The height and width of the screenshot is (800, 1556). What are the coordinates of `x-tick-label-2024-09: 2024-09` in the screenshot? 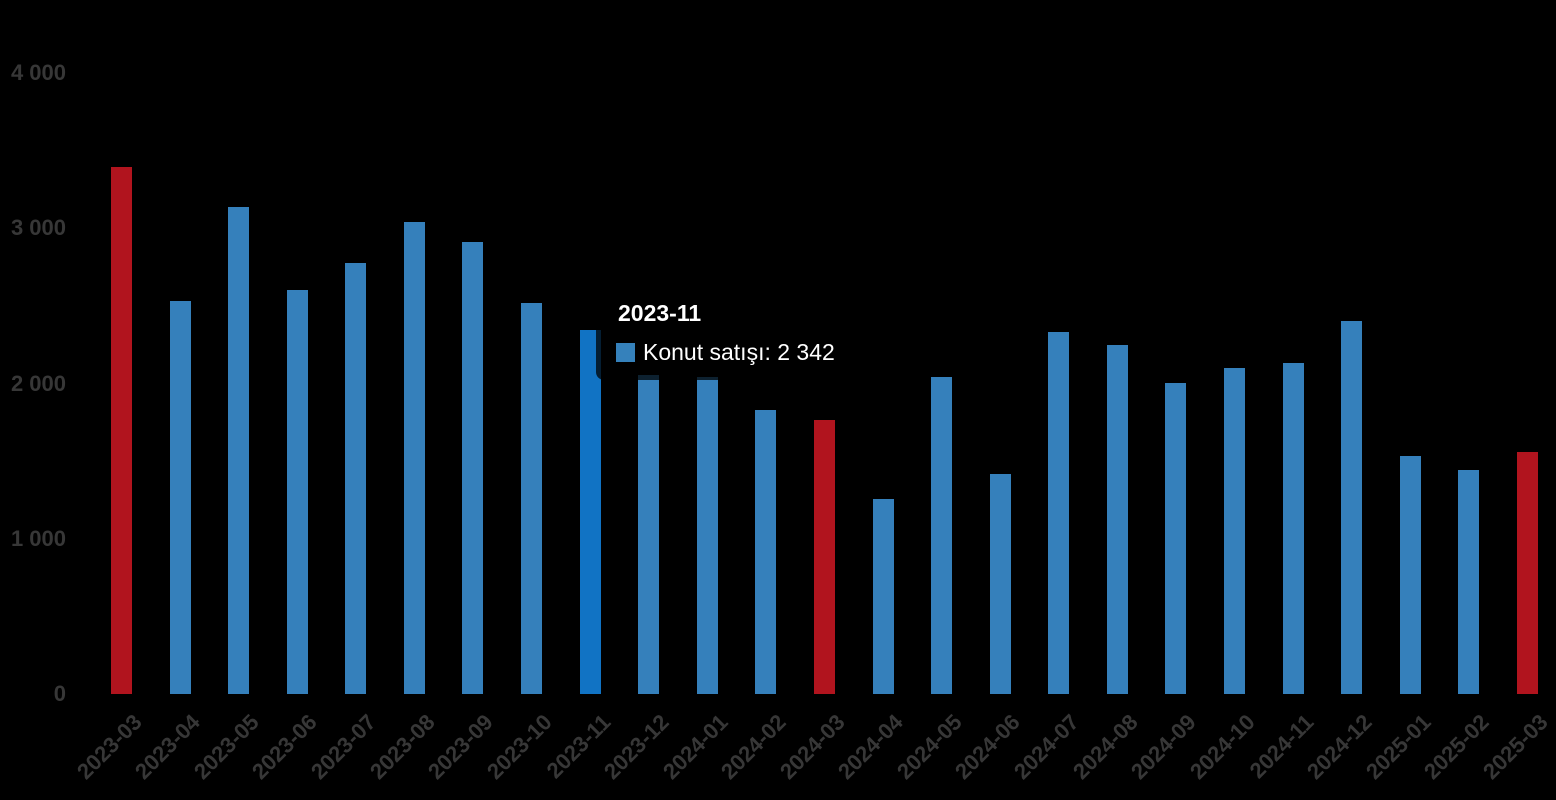 It's located at (1163, 747).